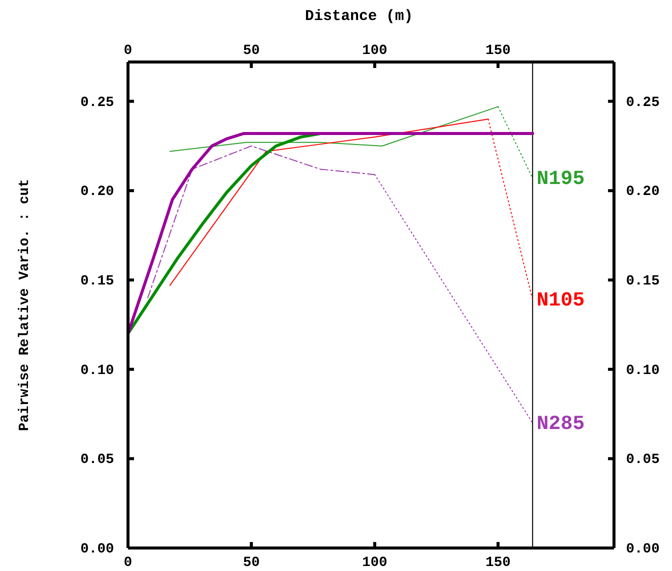  I want to click on y-tick-label: 0.05, so click(97, 460).